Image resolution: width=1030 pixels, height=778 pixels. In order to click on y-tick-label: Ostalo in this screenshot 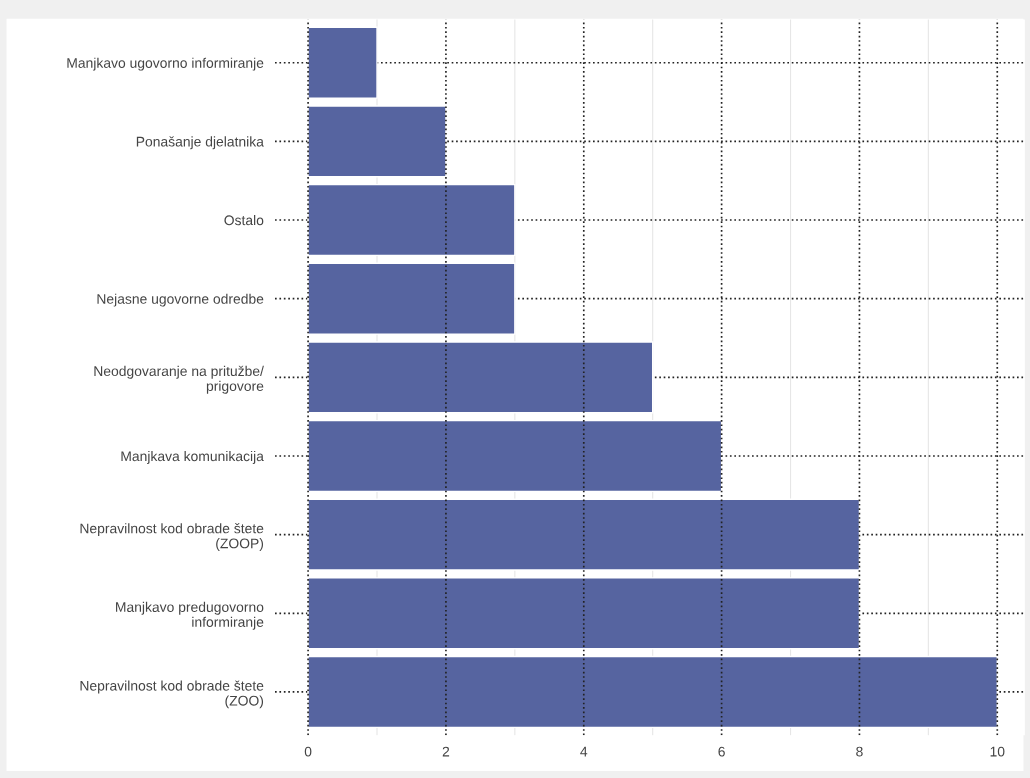, I will do `click(244, 220)`.